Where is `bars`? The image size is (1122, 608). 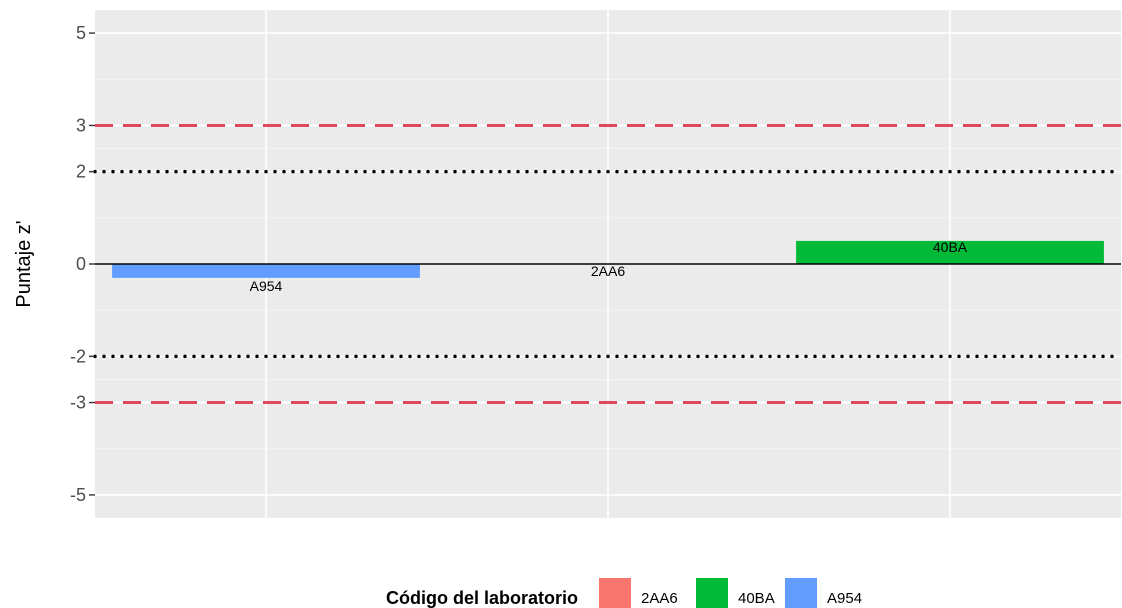
bars is located at coordinates (608, 259).